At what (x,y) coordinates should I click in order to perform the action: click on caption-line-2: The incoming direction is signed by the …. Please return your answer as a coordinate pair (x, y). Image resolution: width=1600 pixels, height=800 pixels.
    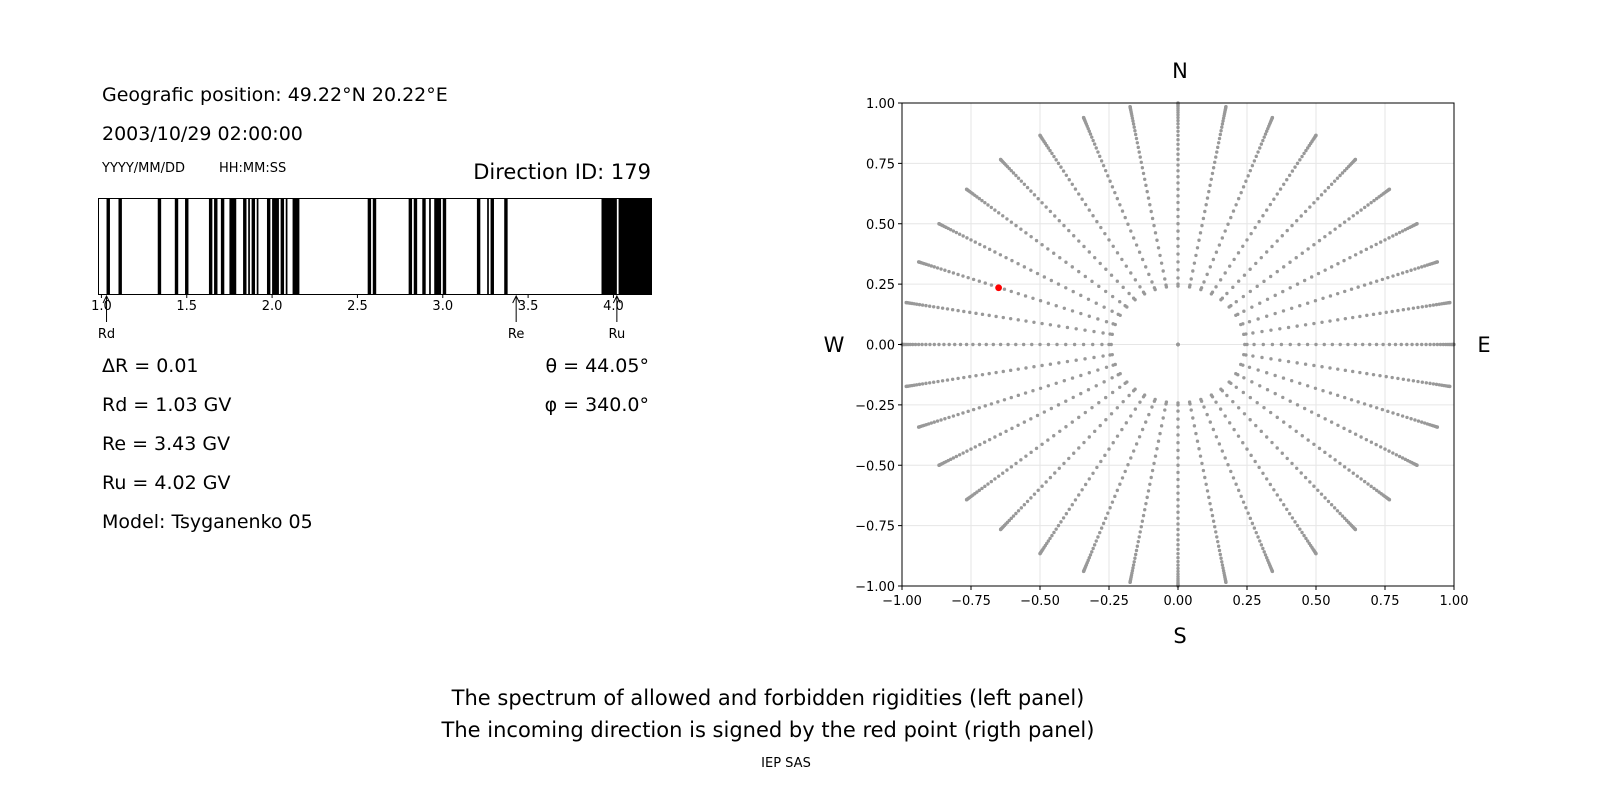
    Looking at the image, I should click on (768, 730).